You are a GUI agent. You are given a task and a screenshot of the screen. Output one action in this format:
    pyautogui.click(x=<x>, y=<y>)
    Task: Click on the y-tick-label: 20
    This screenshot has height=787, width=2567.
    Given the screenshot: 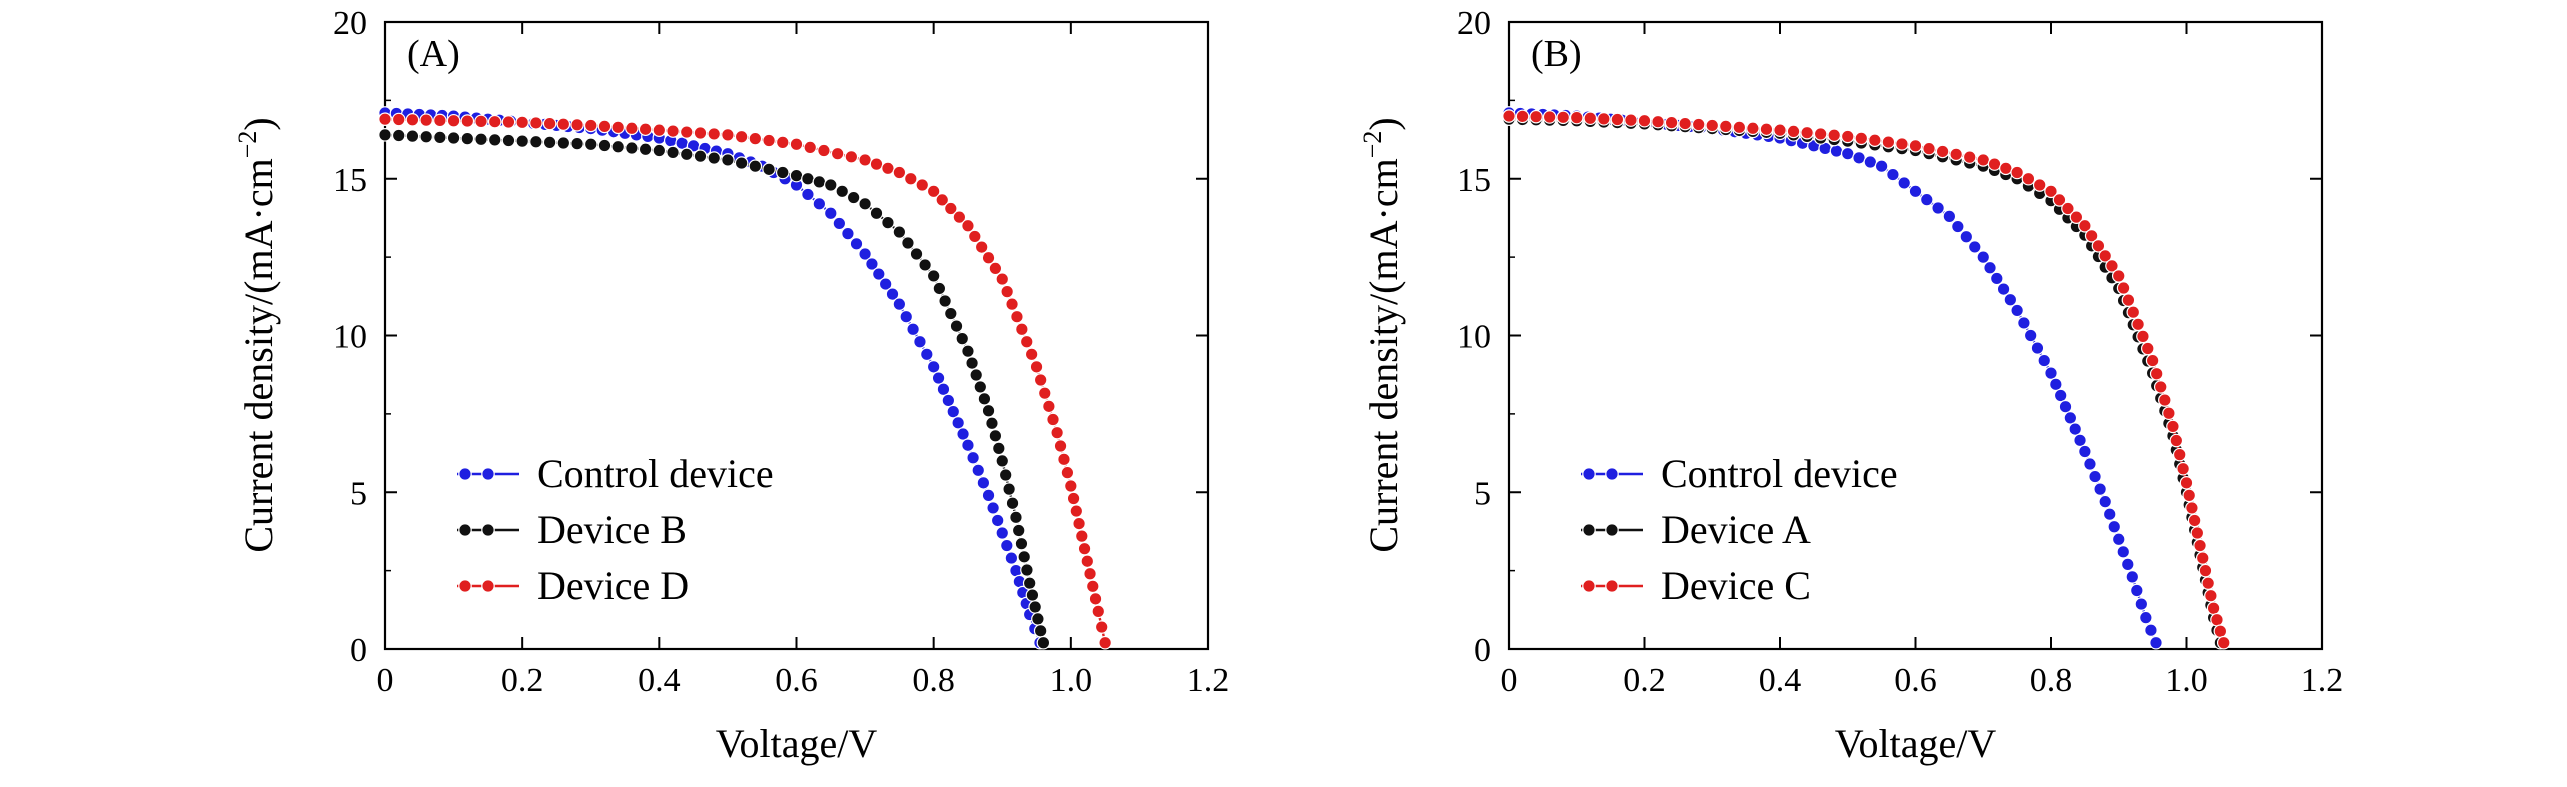 What is the action you would take?
    pyautogui.click(x=350, y=23)
    